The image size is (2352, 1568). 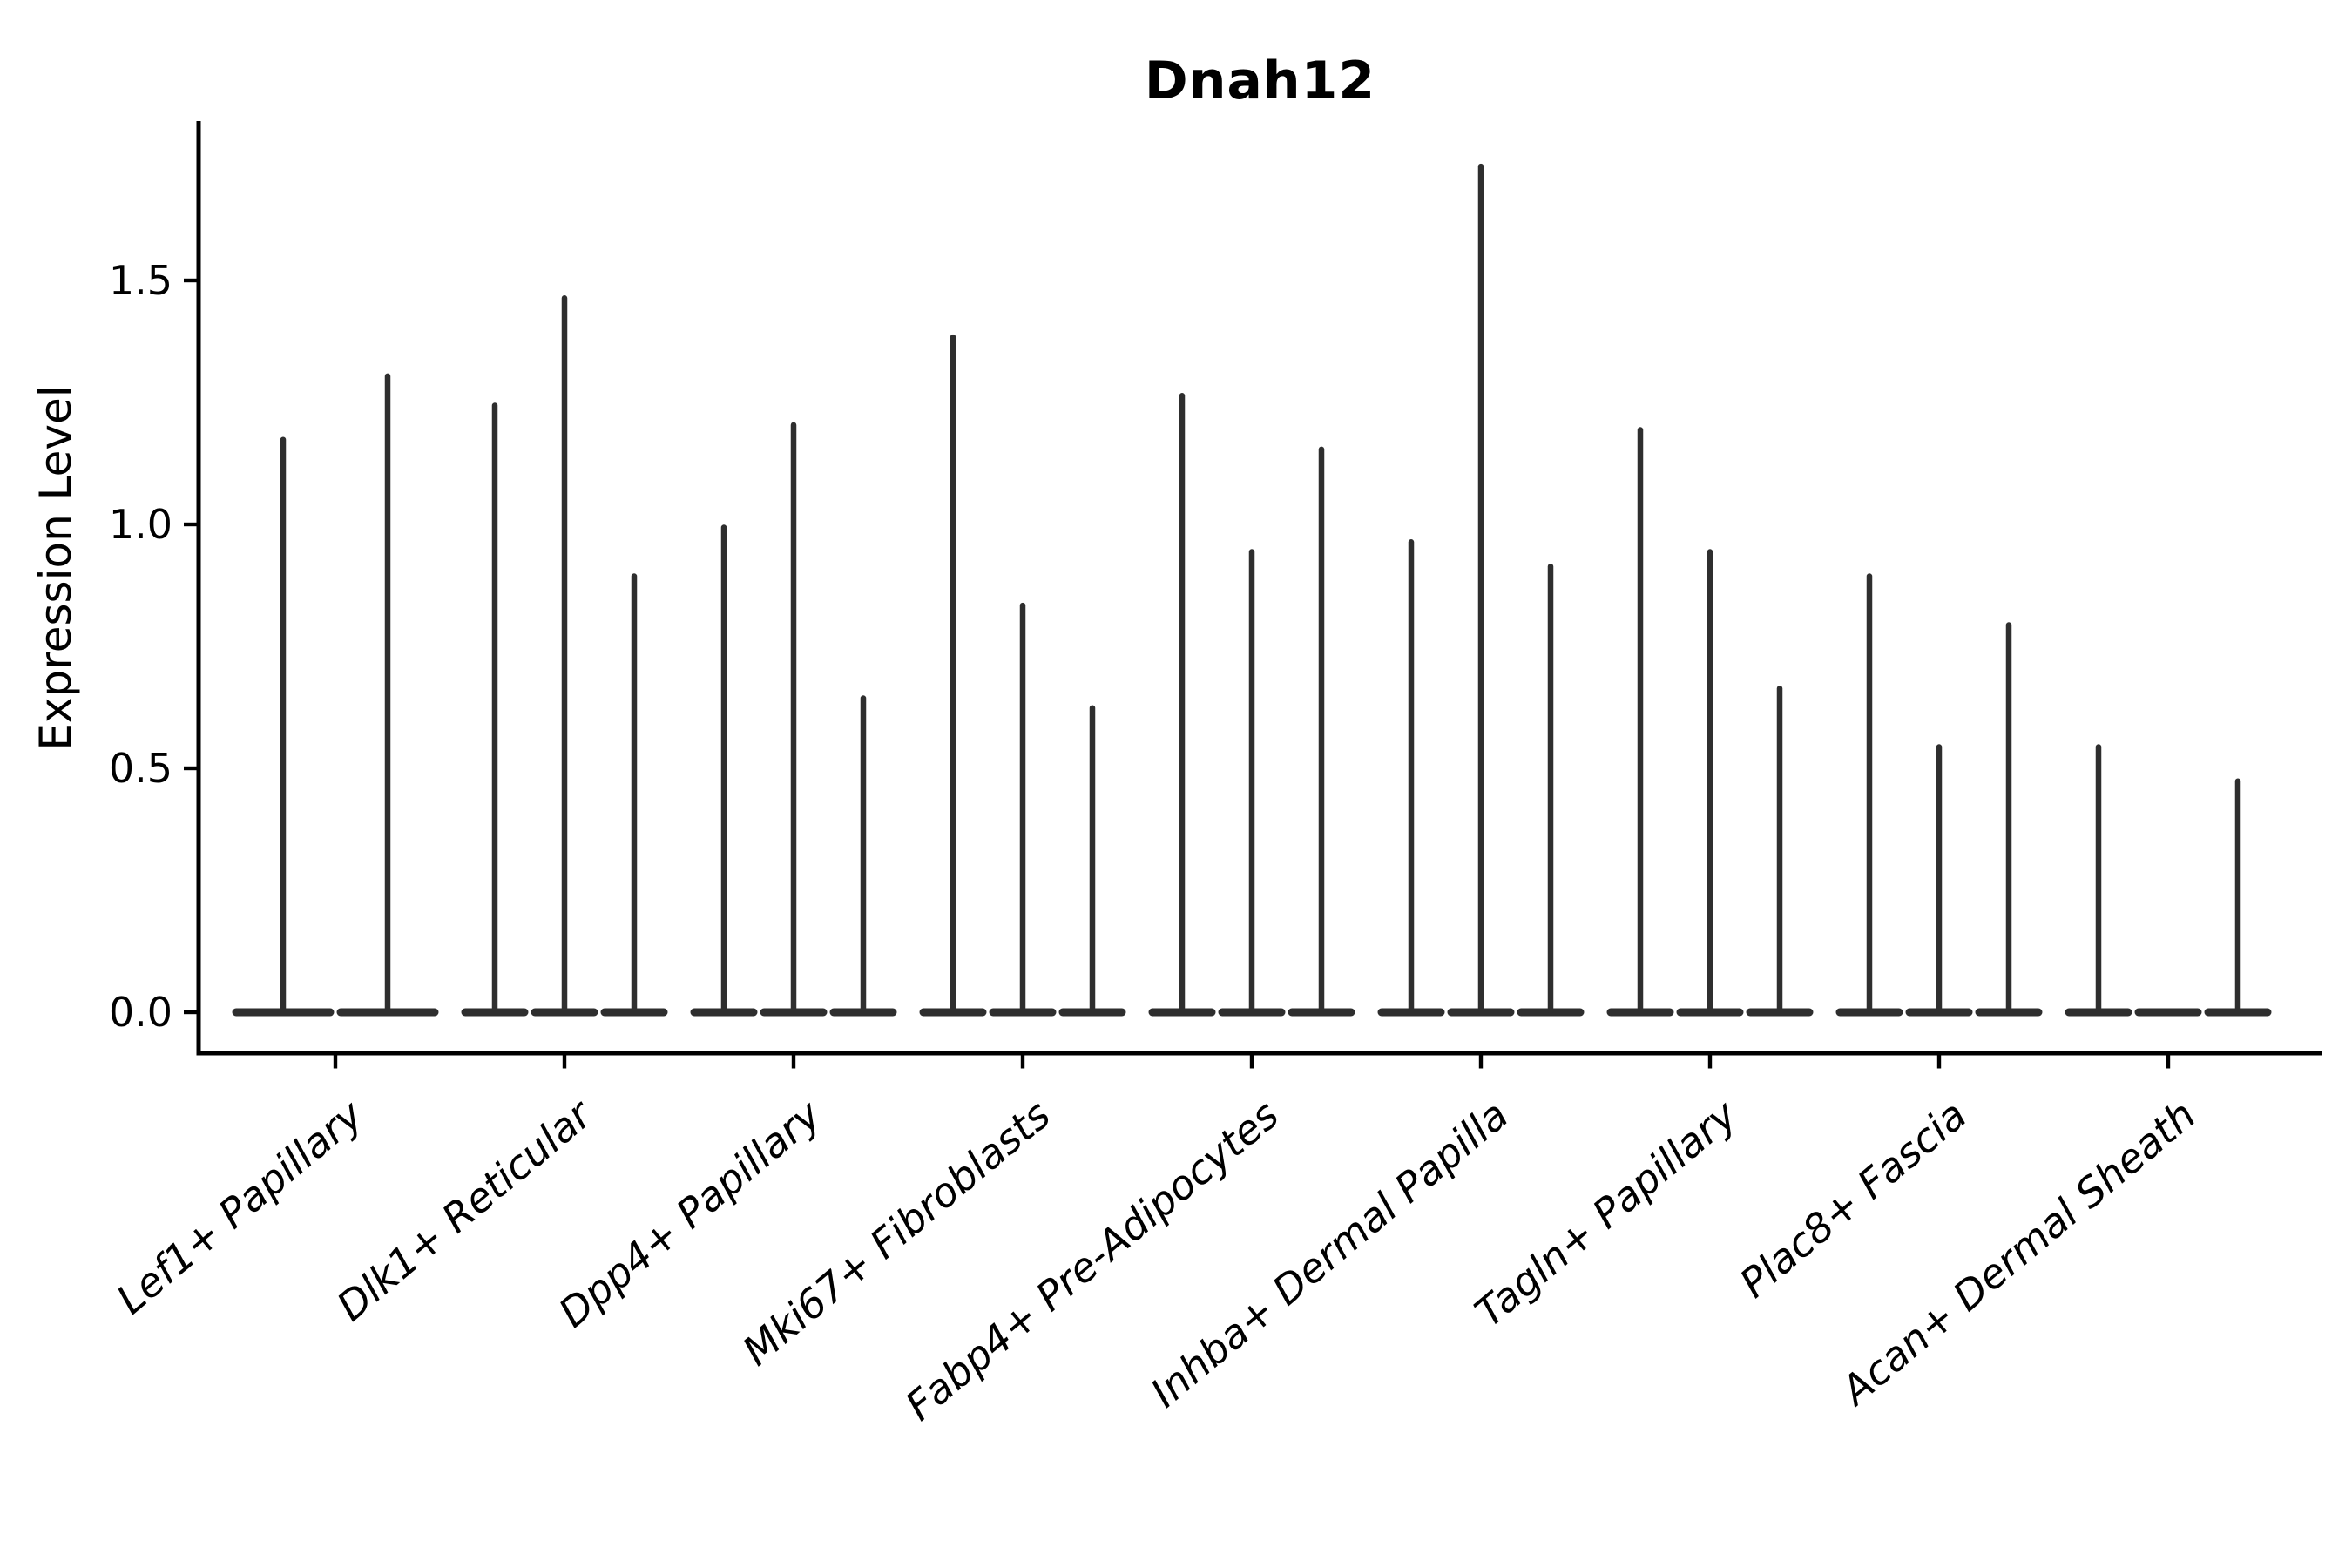 I want to click on y-tick-label: 1.0, so click(x=140, y=524).